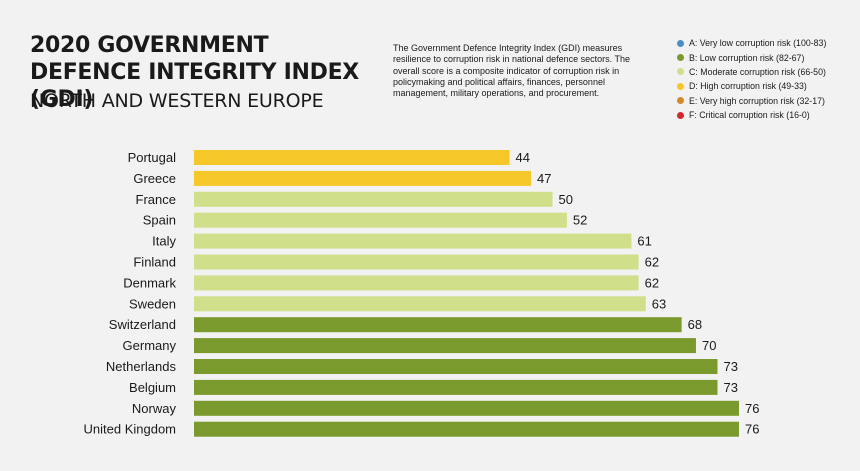  Describe the element at coordinates (752, 408) in the screenshot. I see `value-label-norway: 76` at that location.